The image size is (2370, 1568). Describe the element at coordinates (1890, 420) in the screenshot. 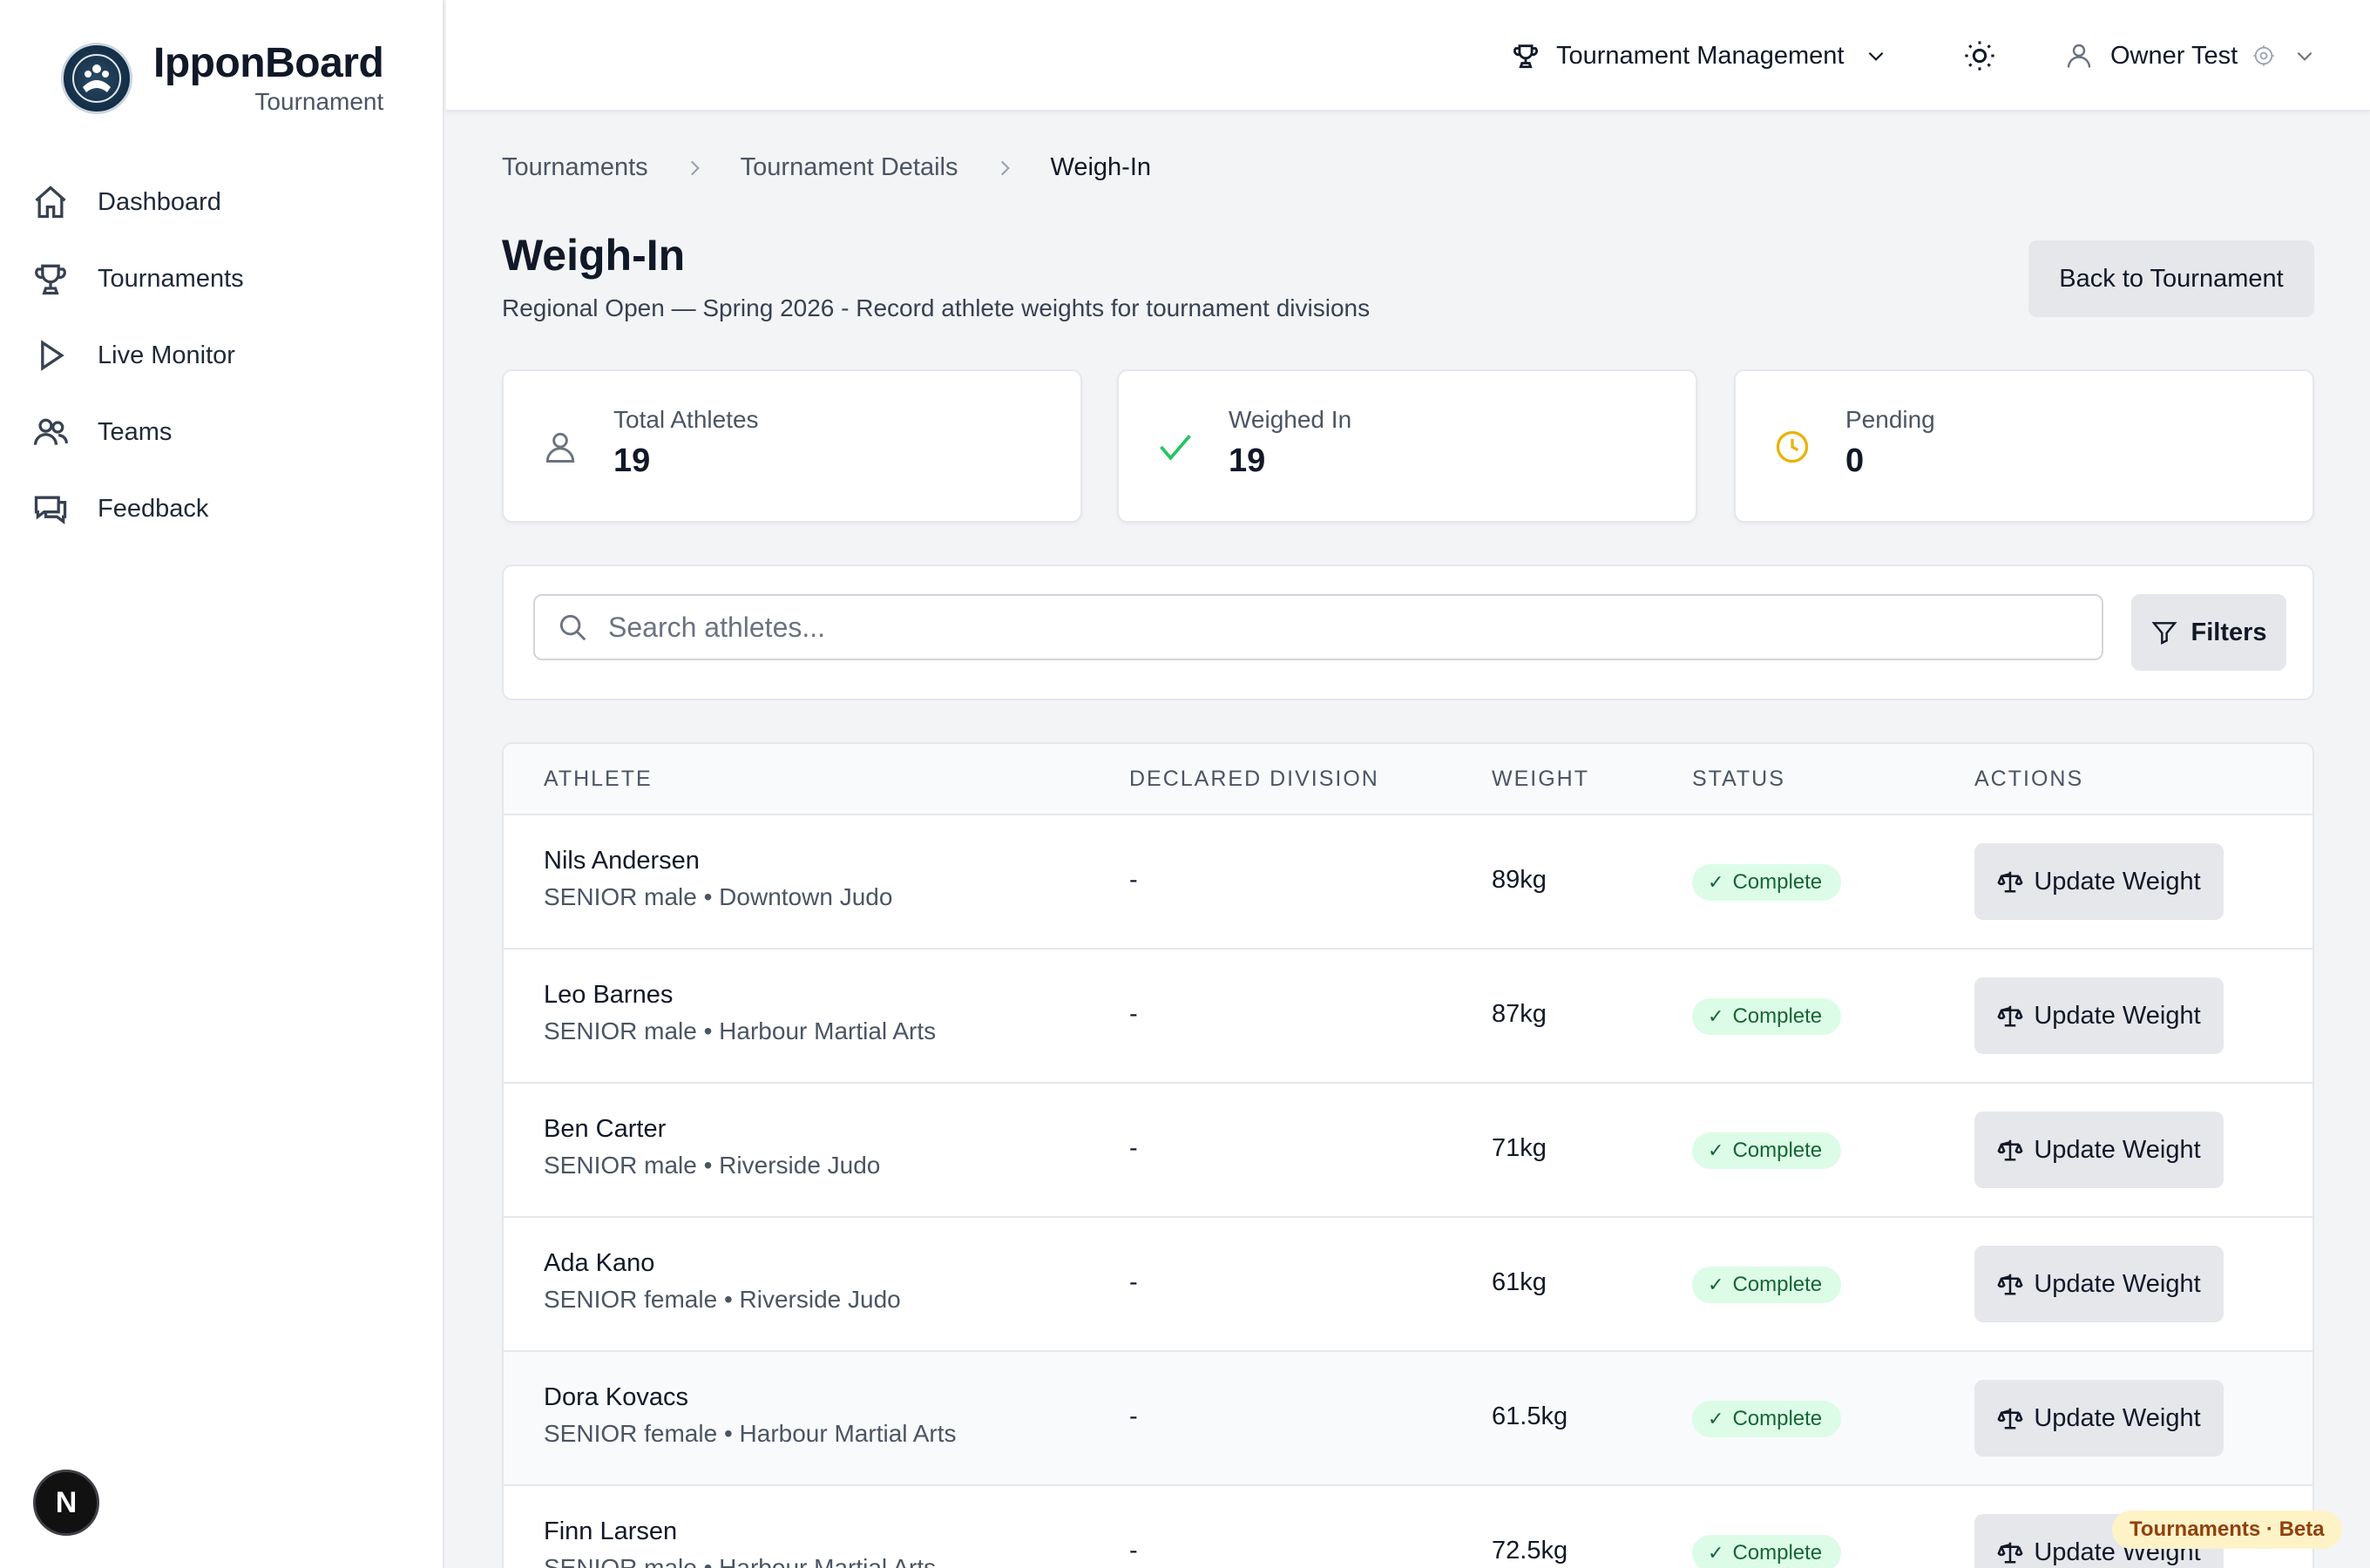

I see `stat-label: Pending` at that location.